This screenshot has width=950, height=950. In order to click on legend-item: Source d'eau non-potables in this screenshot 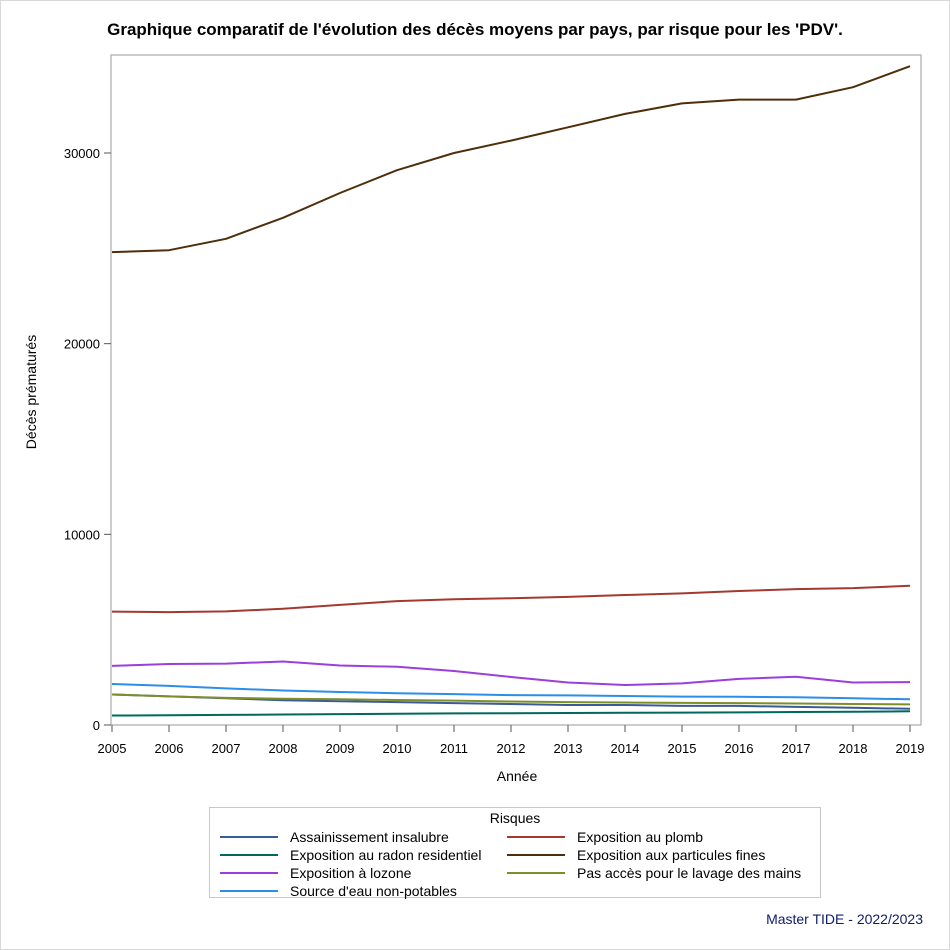, I will do `click(363, 891)`.